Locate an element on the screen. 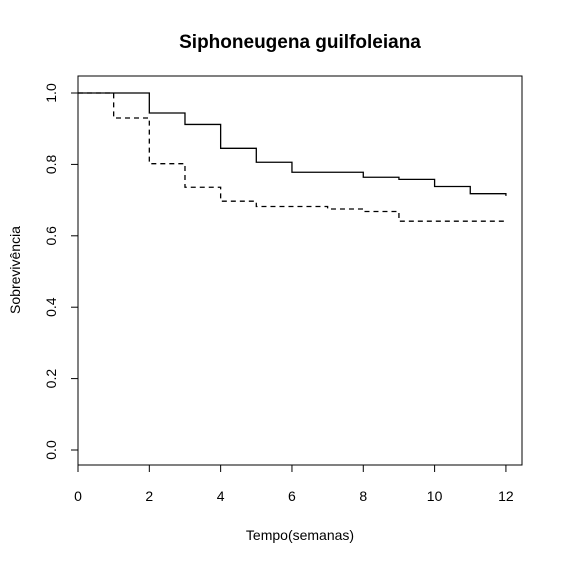 Image resolution: width=564 pixels, height=563 pixels. y-axis: 0.0 0.2 0.4 0.6 0.8 1.0 is located at coordinates (60, 271).